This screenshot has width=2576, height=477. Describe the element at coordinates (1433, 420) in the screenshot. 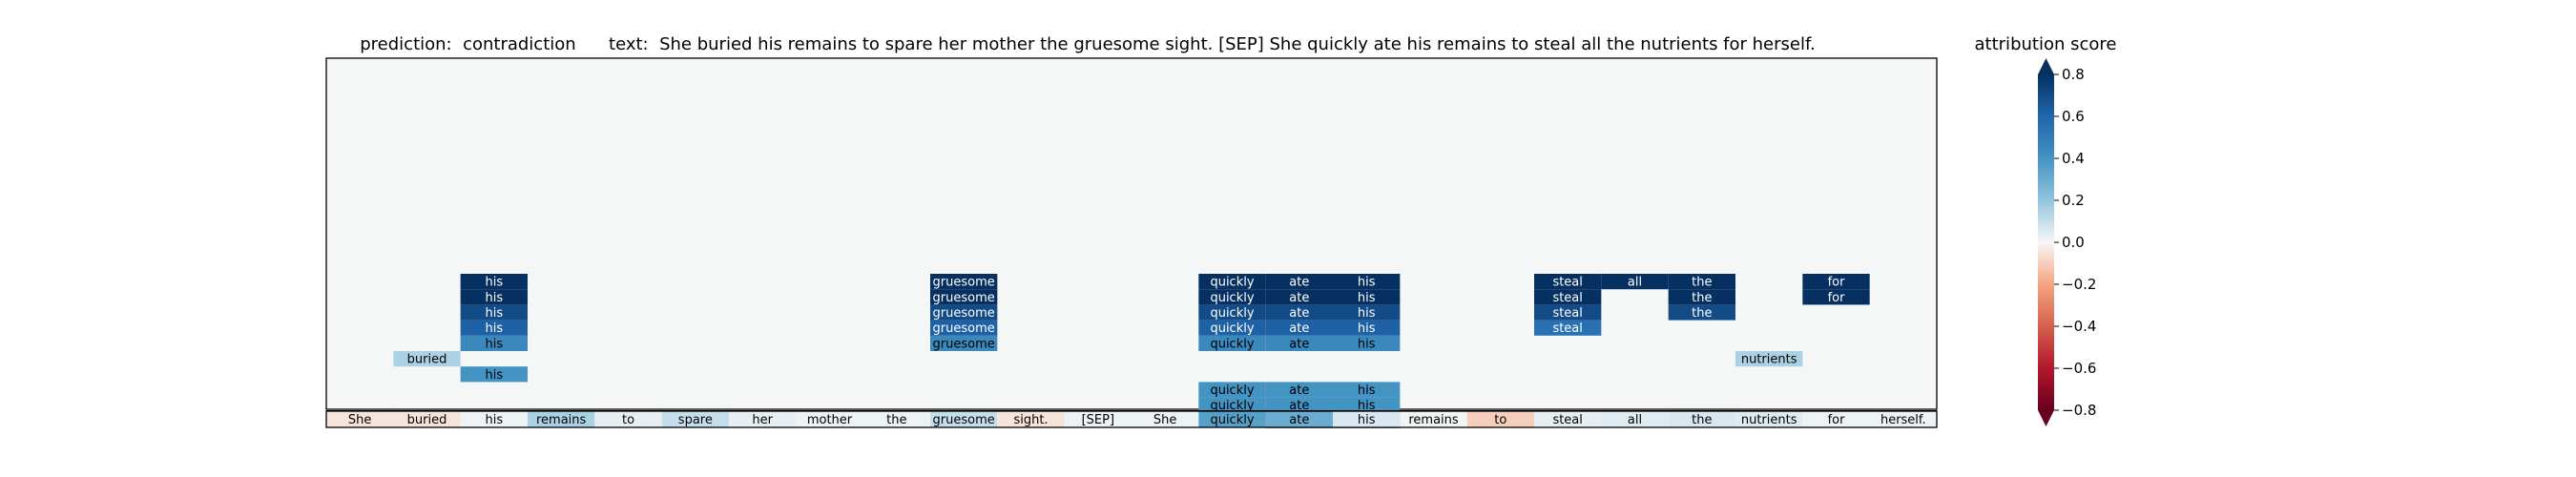

I see `input-token-cell-label: remains` at that location.